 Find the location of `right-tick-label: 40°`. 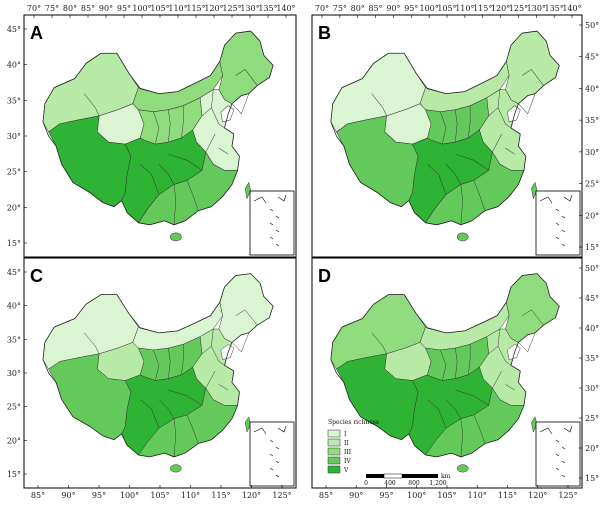

right-tick-label: 40° is located at coordinates (592, 328).